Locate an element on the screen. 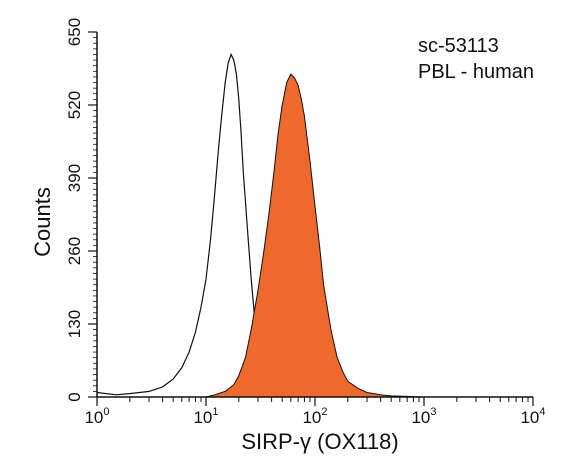  annotation-sample: PBL - human is located at coordinates (476, 72).